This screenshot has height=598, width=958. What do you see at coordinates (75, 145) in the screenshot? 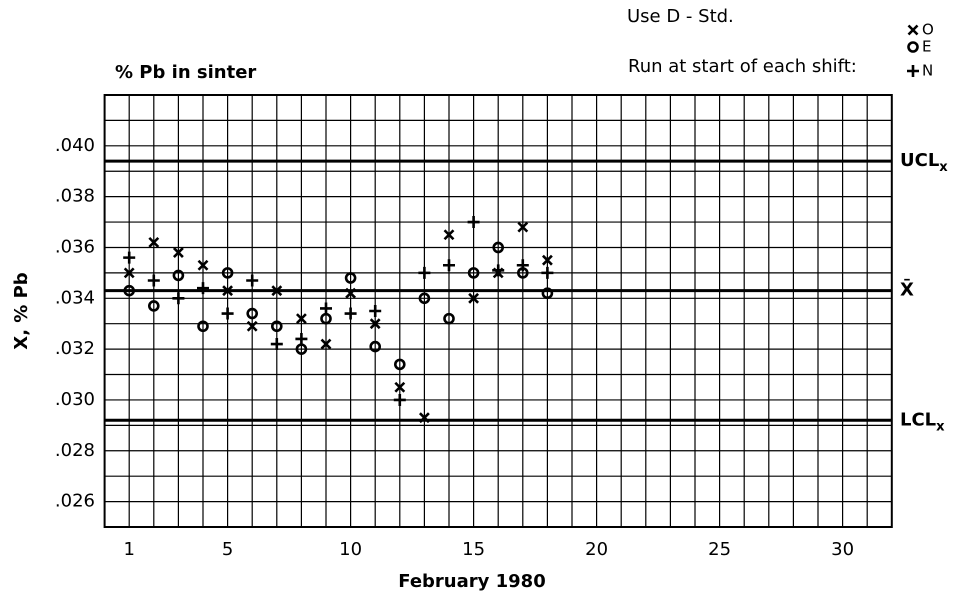
I see `y-tick-label: .040` at bounding box center [75, 145].